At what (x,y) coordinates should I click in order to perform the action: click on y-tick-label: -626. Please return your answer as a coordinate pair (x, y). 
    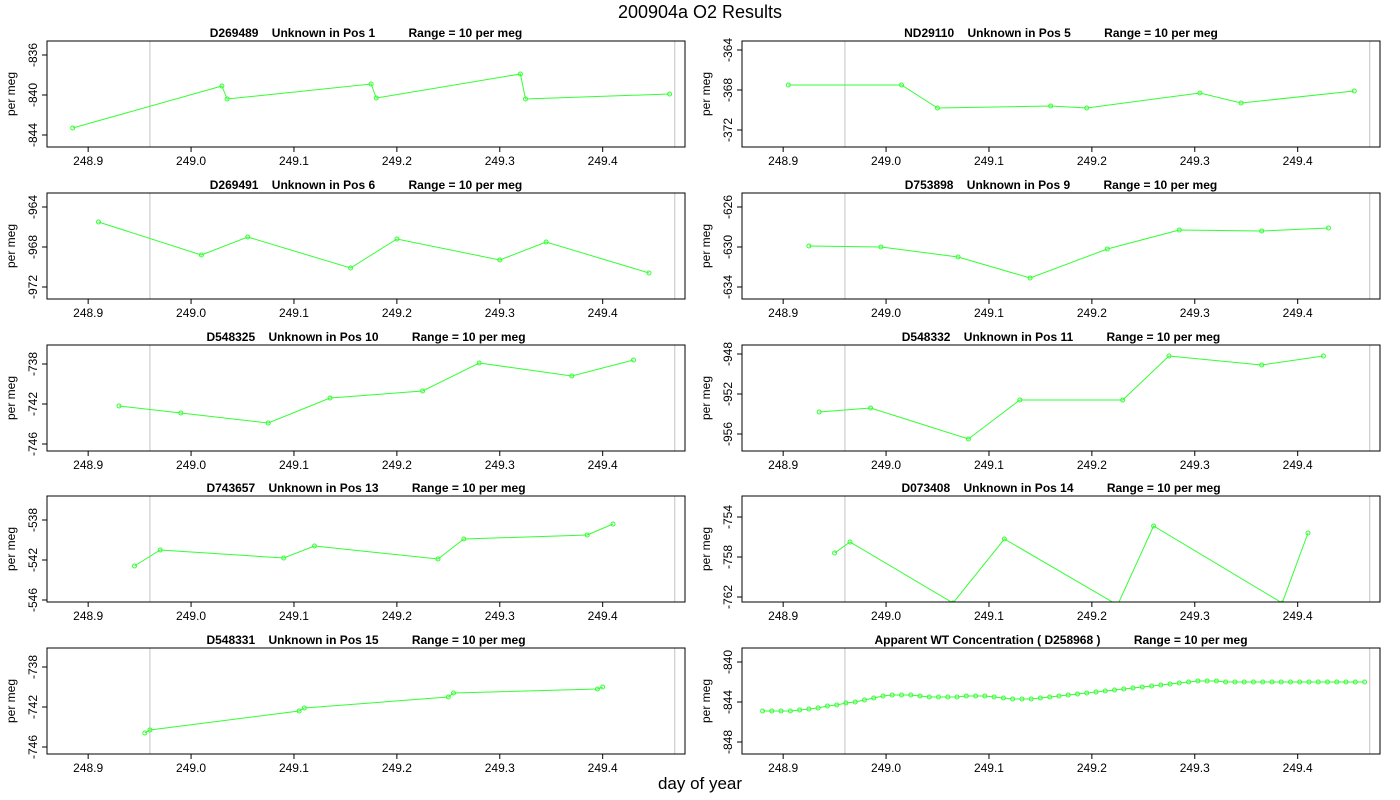
    Looking at the image, I should click on (728, 207).